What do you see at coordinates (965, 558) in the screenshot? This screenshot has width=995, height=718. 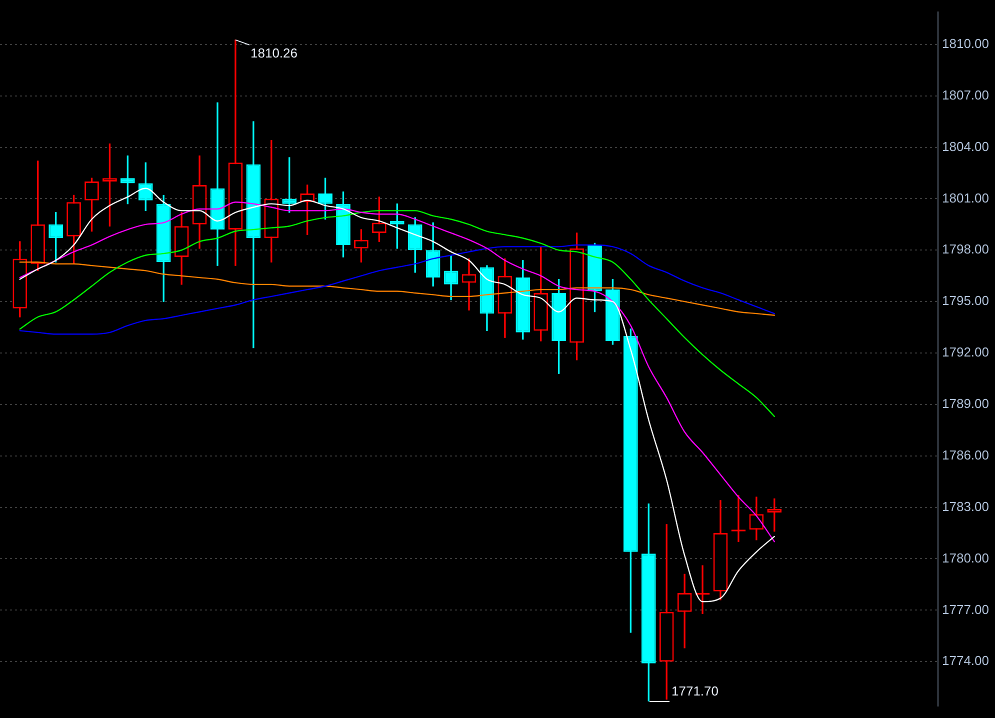 I see `y-tick-label: 1780.00` at bounding box center [965, 558].